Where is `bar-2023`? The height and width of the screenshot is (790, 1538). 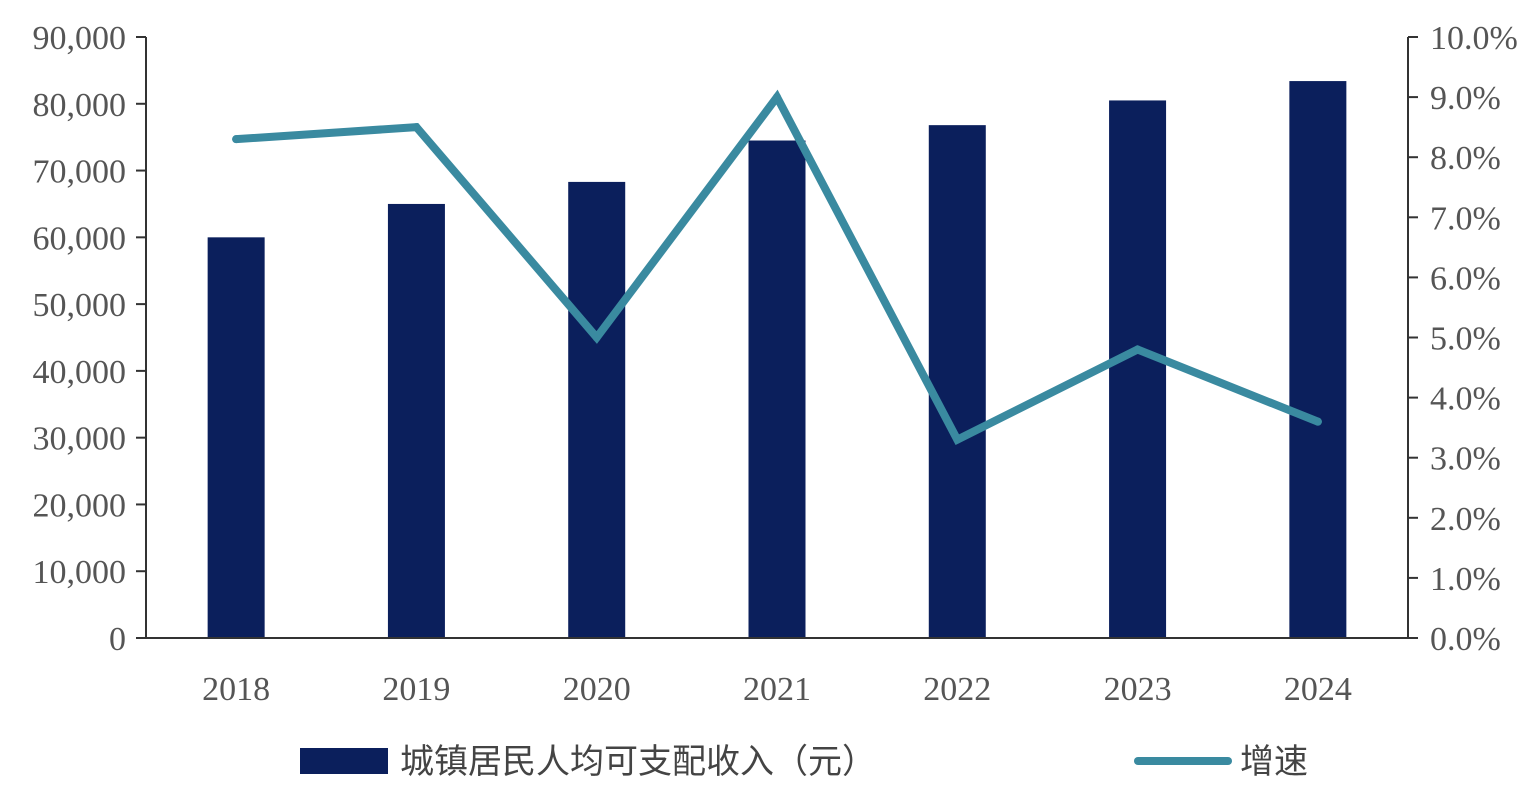
bar-2023 is located at coordinates (1138, 369).